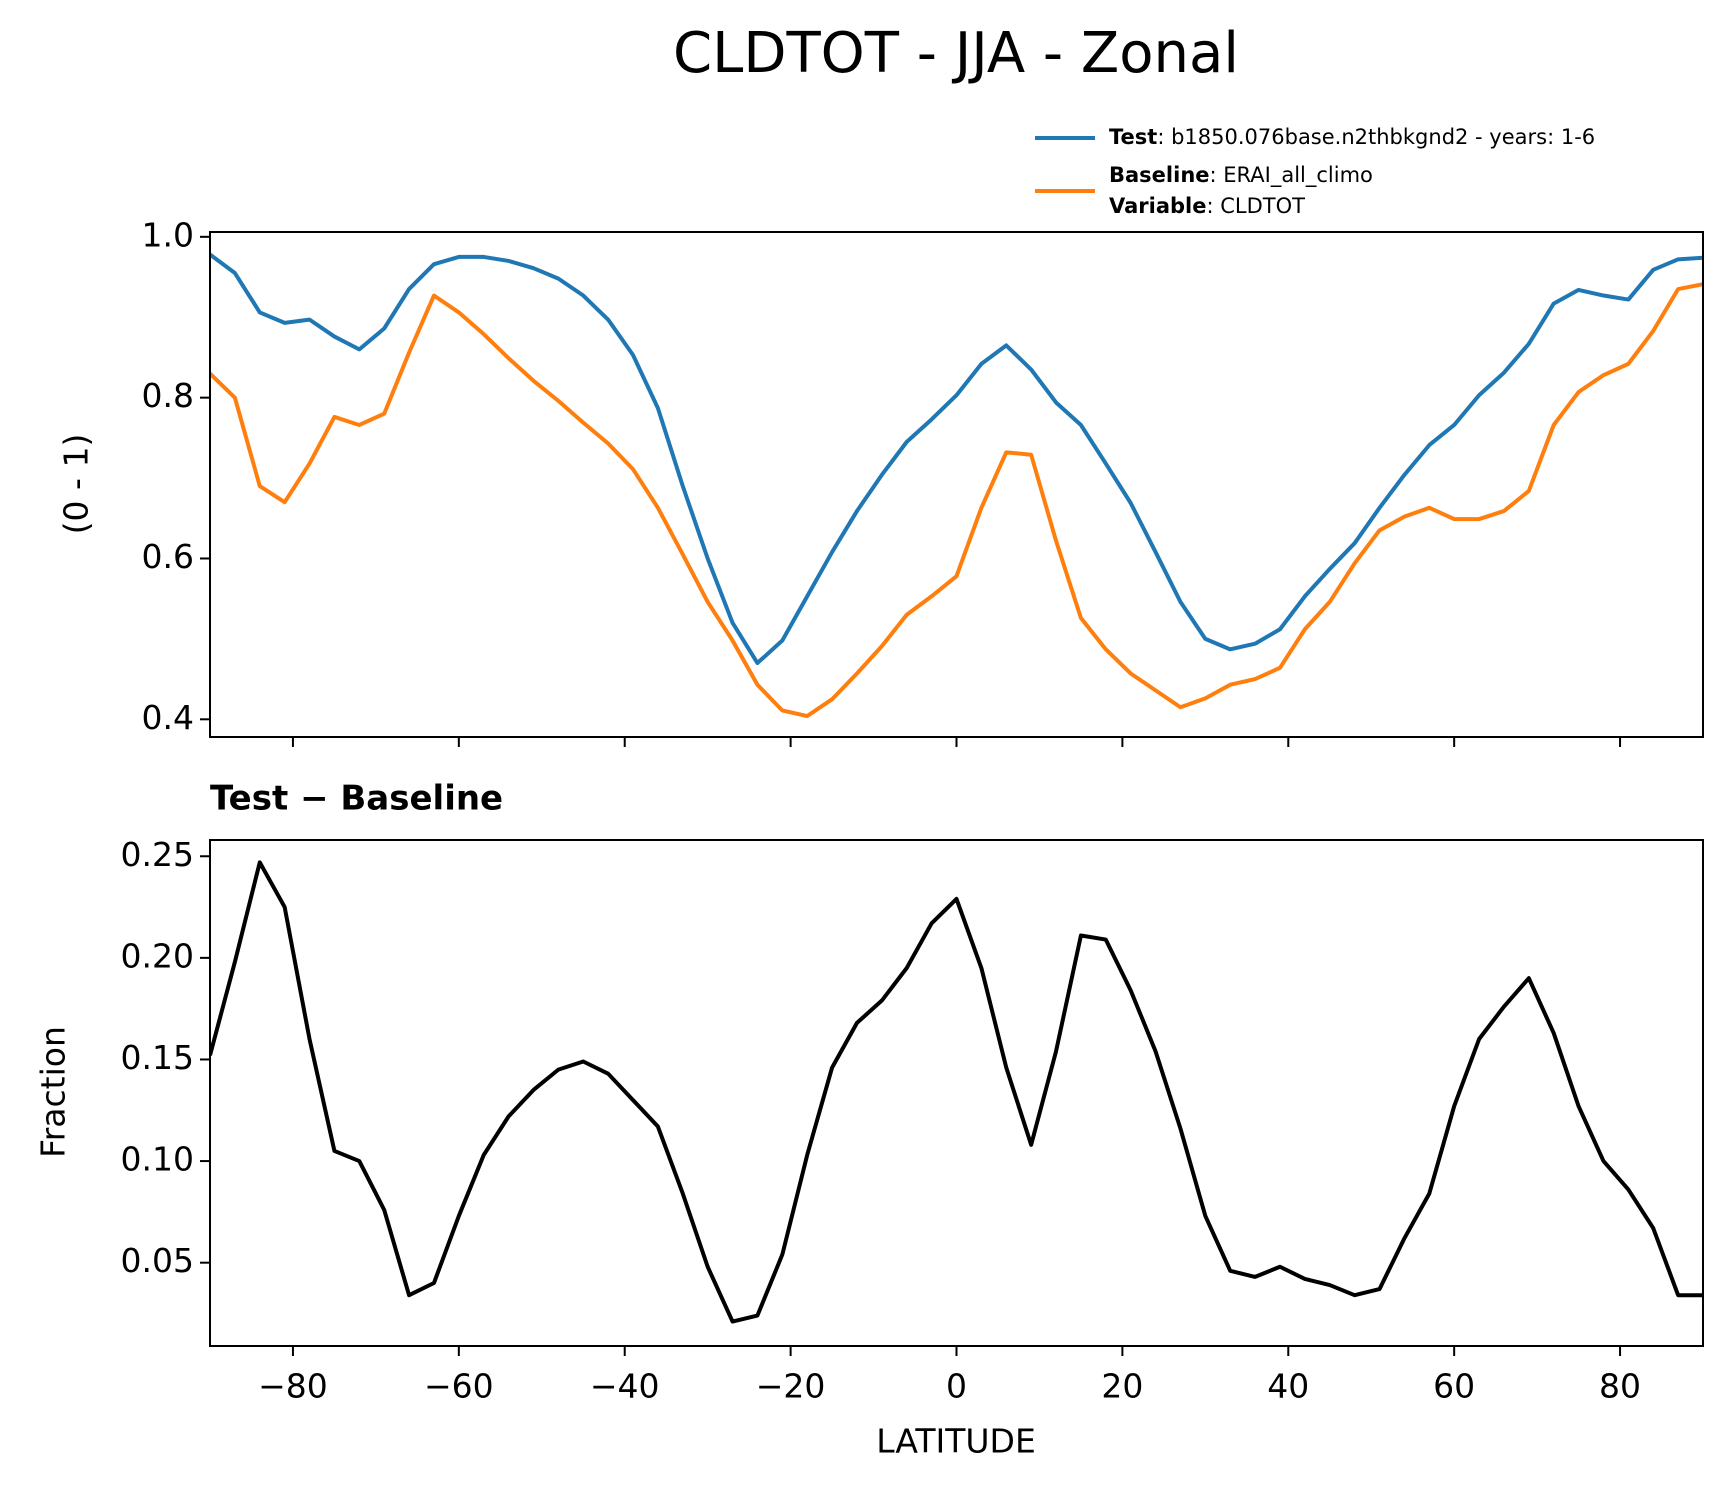  What do you see at coordinates (1620, 1386) in the screenshot?
I see `x-tick-label: 80` at bounding box center [1620, 1386].